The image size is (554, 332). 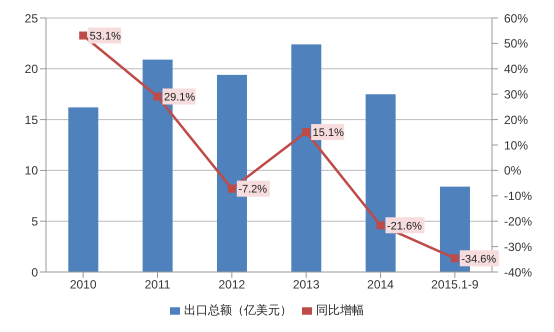 What do you see at coordinates (31, 171) in the screenshot?
I see `y-tick-label: 10` at bounding box center [31, 171].